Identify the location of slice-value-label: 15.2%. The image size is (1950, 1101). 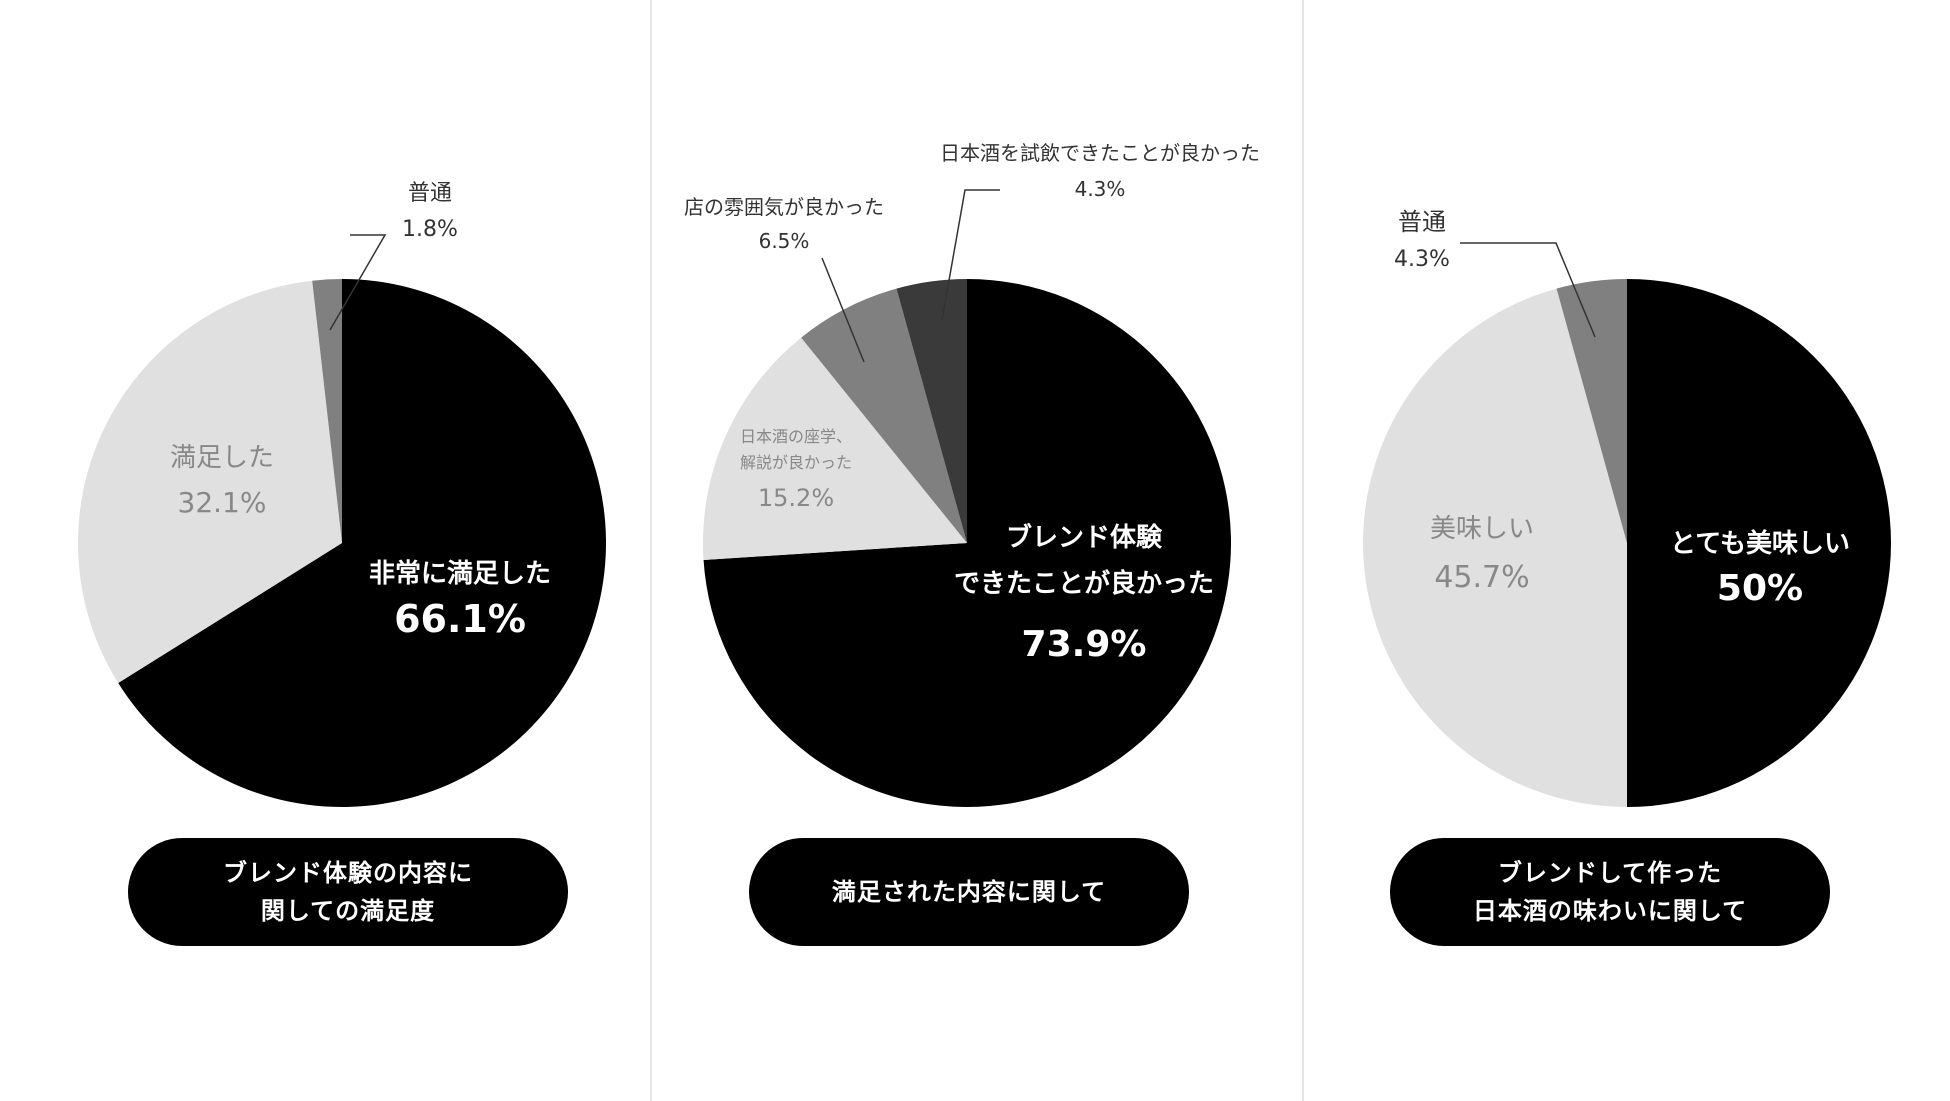
(796, 498).